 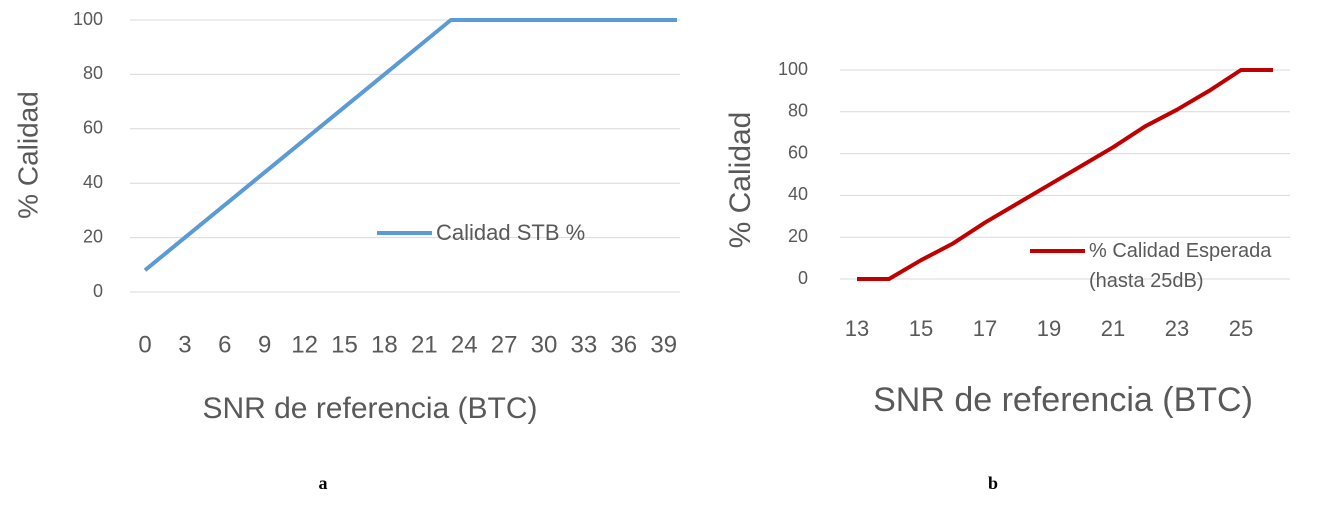 What do you see at coordinates (504, 344) in the screenshot?
I see `x-tick-label: 27` at bounding box center [504, 344].